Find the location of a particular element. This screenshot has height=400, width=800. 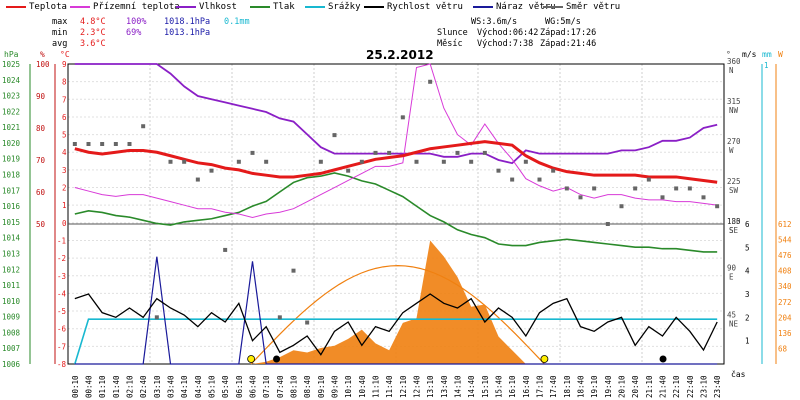

dir-name-label: NE is located at coordinates (734, 323).